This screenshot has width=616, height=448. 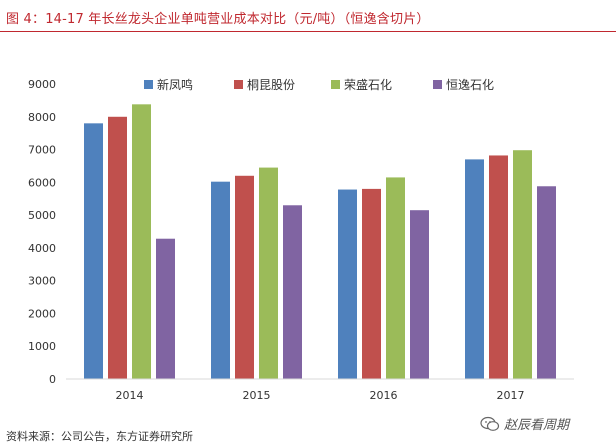 What do you see at coordinates (130, 395) in the screenshot?
I see `x-tick-label: 2014` at bounding box center [130, 395].